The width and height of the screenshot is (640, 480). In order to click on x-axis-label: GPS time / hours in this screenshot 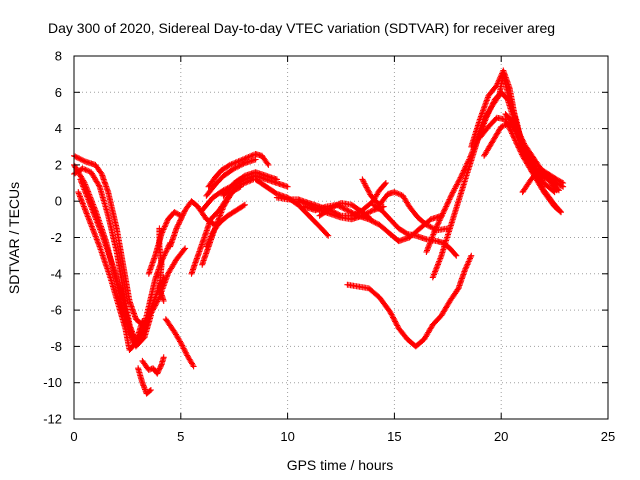, I will do `click(340, 465)`.